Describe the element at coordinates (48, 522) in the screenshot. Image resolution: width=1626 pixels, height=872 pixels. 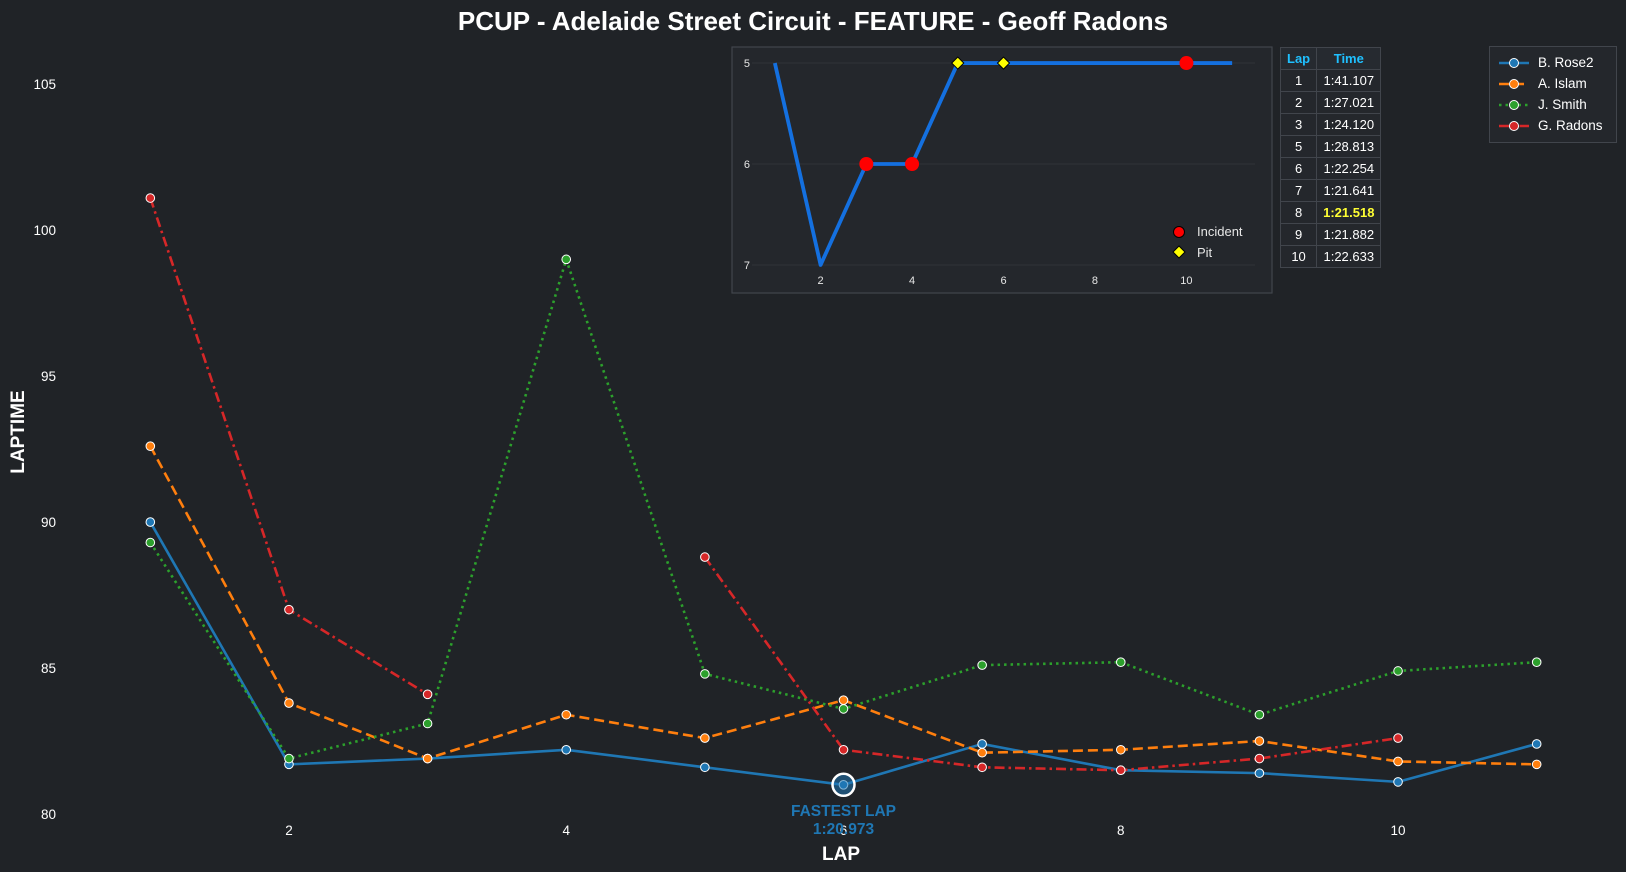
I see `y-tick-label: 90` at that location.